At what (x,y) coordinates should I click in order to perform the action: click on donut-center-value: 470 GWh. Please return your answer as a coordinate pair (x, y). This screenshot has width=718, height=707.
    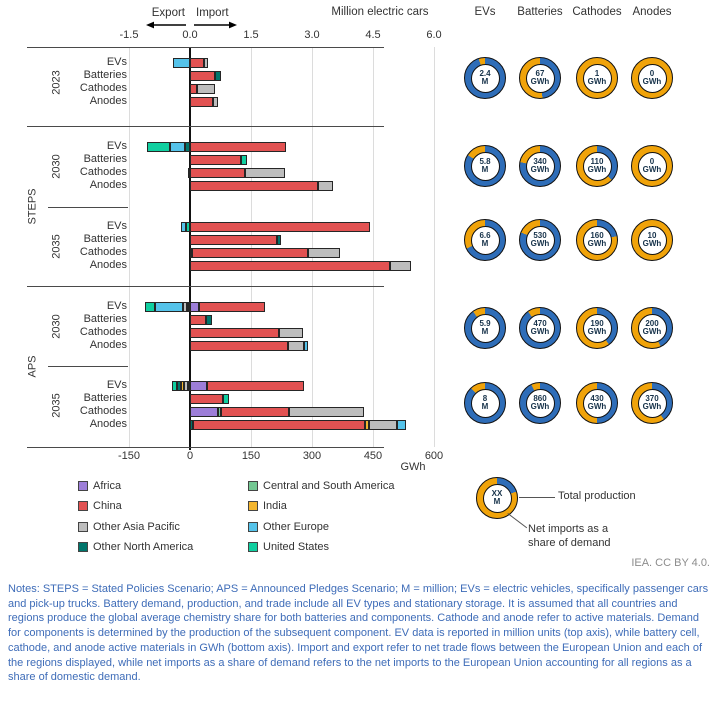
    Looking at the image, I should click on (540, 328).